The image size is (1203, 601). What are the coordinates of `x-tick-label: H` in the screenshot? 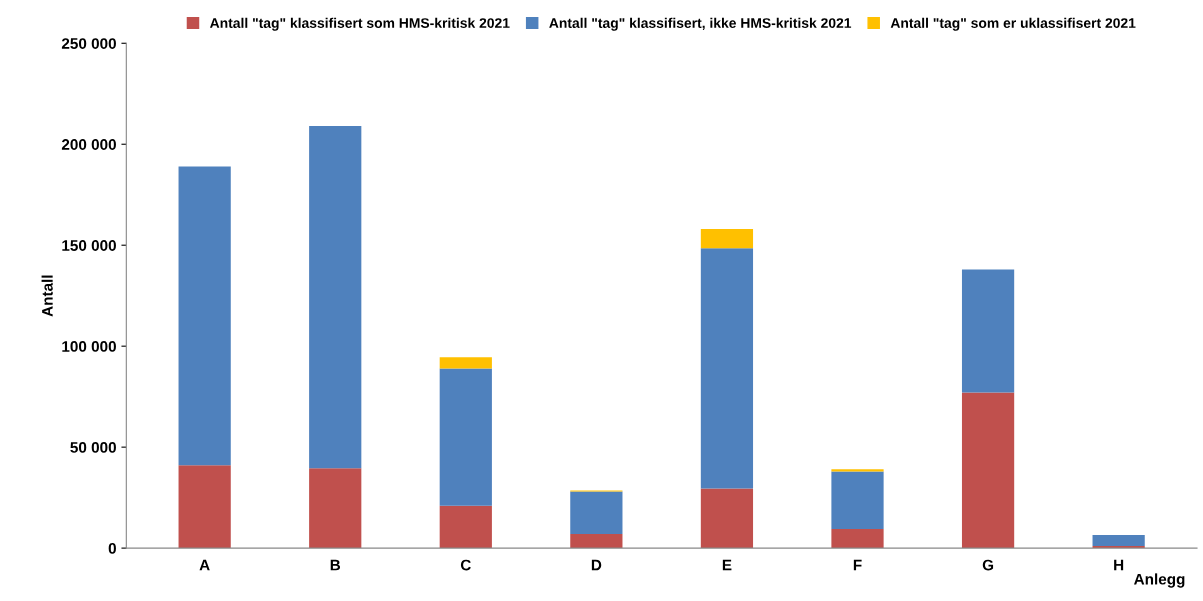 It's located at (1119, 565).